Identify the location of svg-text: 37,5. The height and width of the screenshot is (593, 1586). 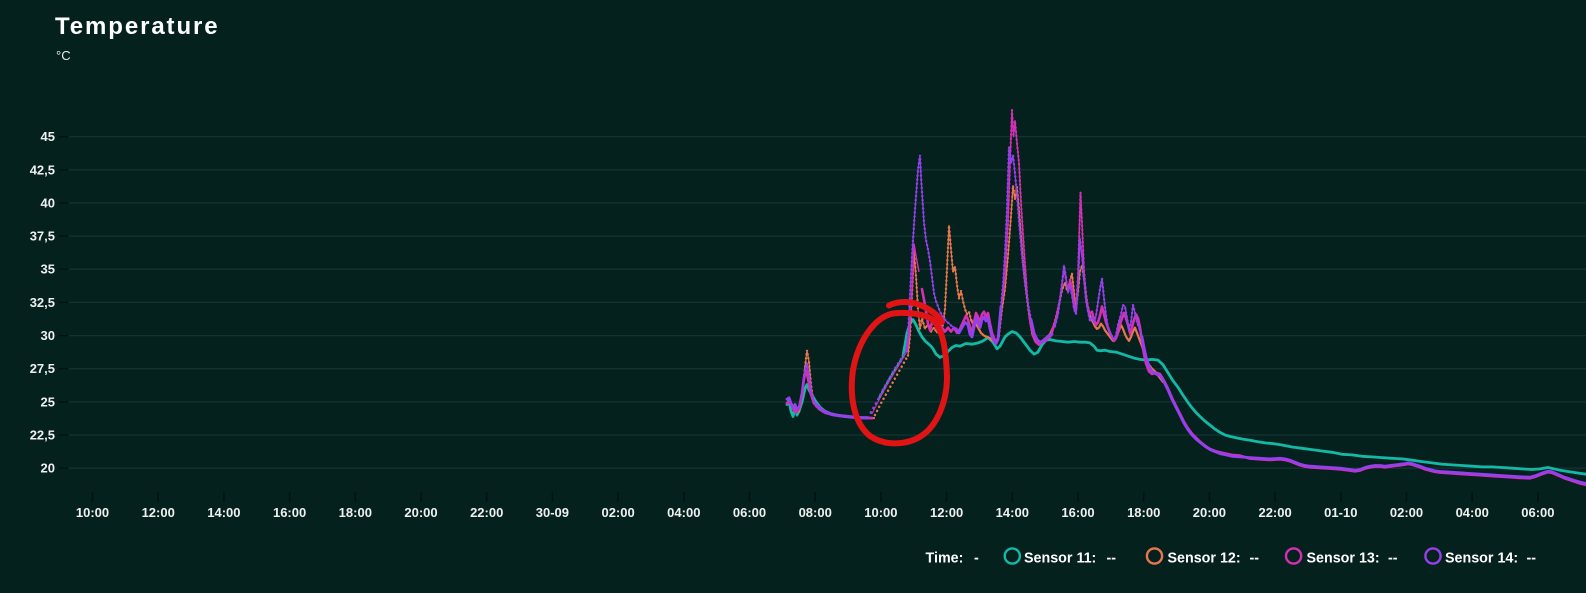
(42, 236).